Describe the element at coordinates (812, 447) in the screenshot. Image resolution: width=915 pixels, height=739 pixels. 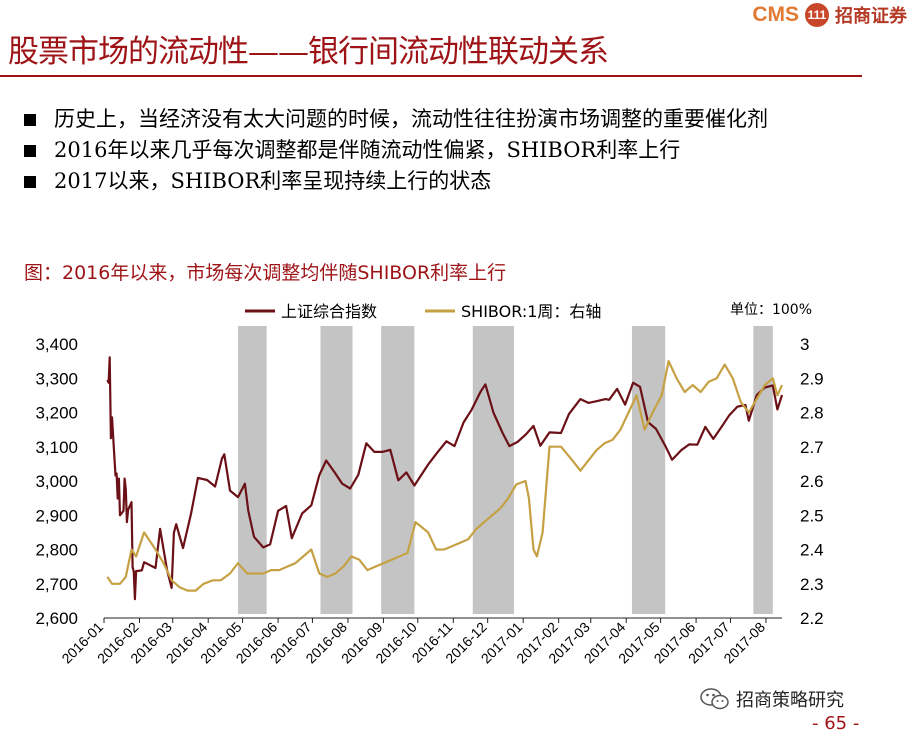
I see `y-right-tick-label: 2.7` at that location.